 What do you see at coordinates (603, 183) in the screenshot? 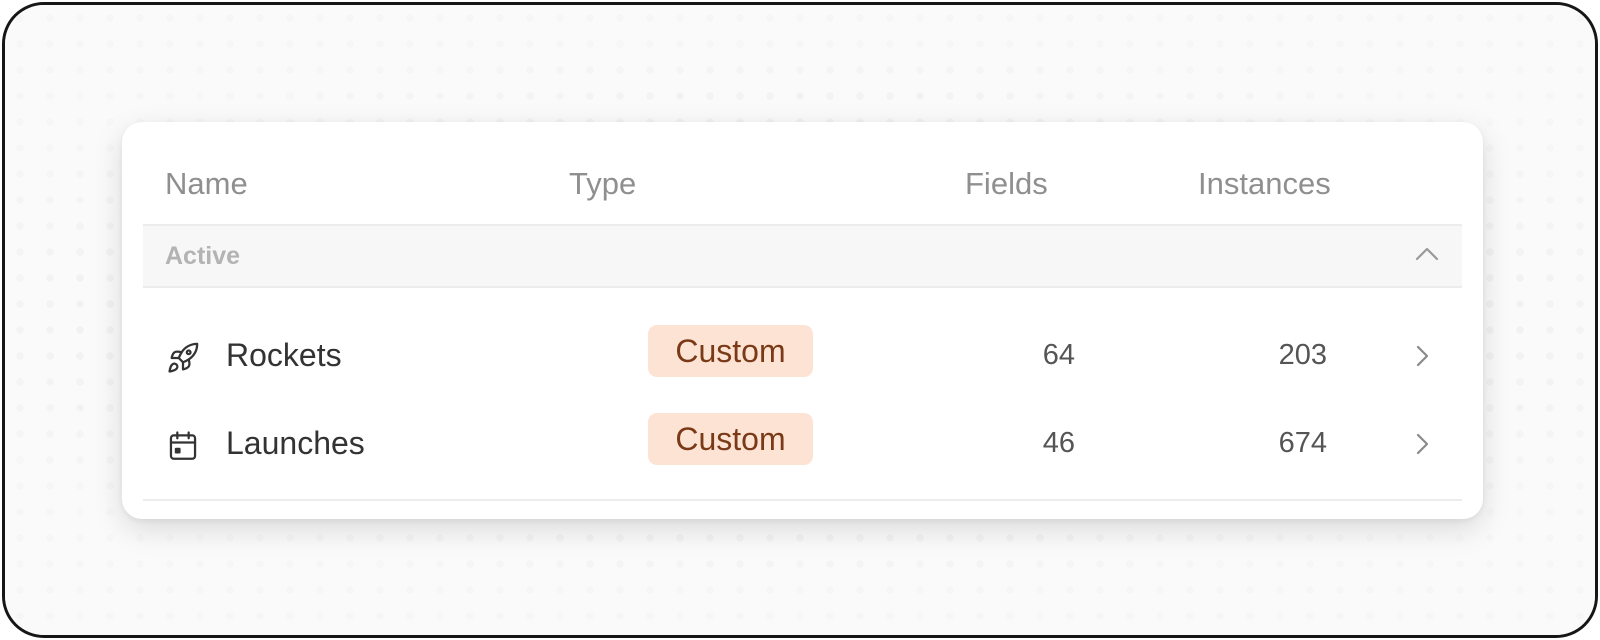
I see `column-header-type: Type` at bounding box center [603, 183].